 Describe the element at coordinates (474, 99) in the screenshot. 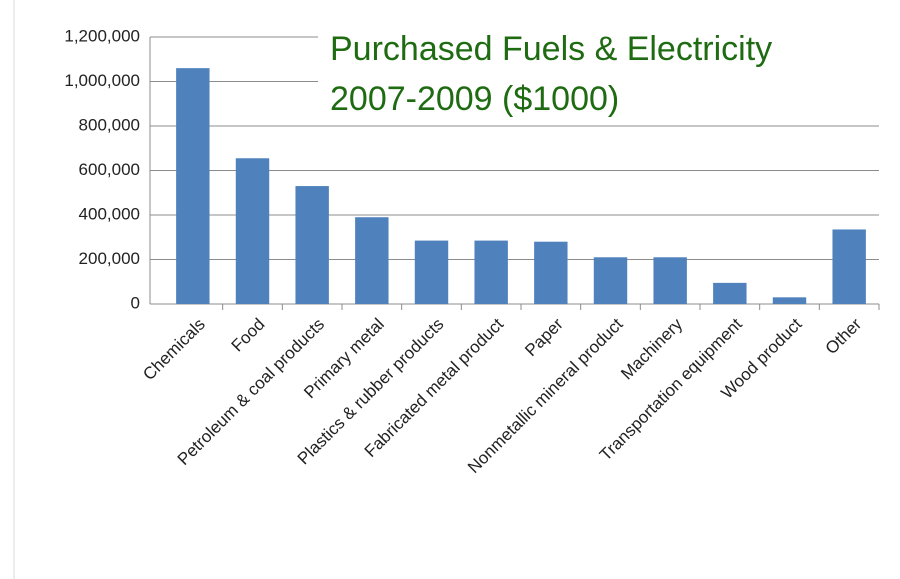

I see `chart-subtitle: 2007-2009 ($1000)` at that location.